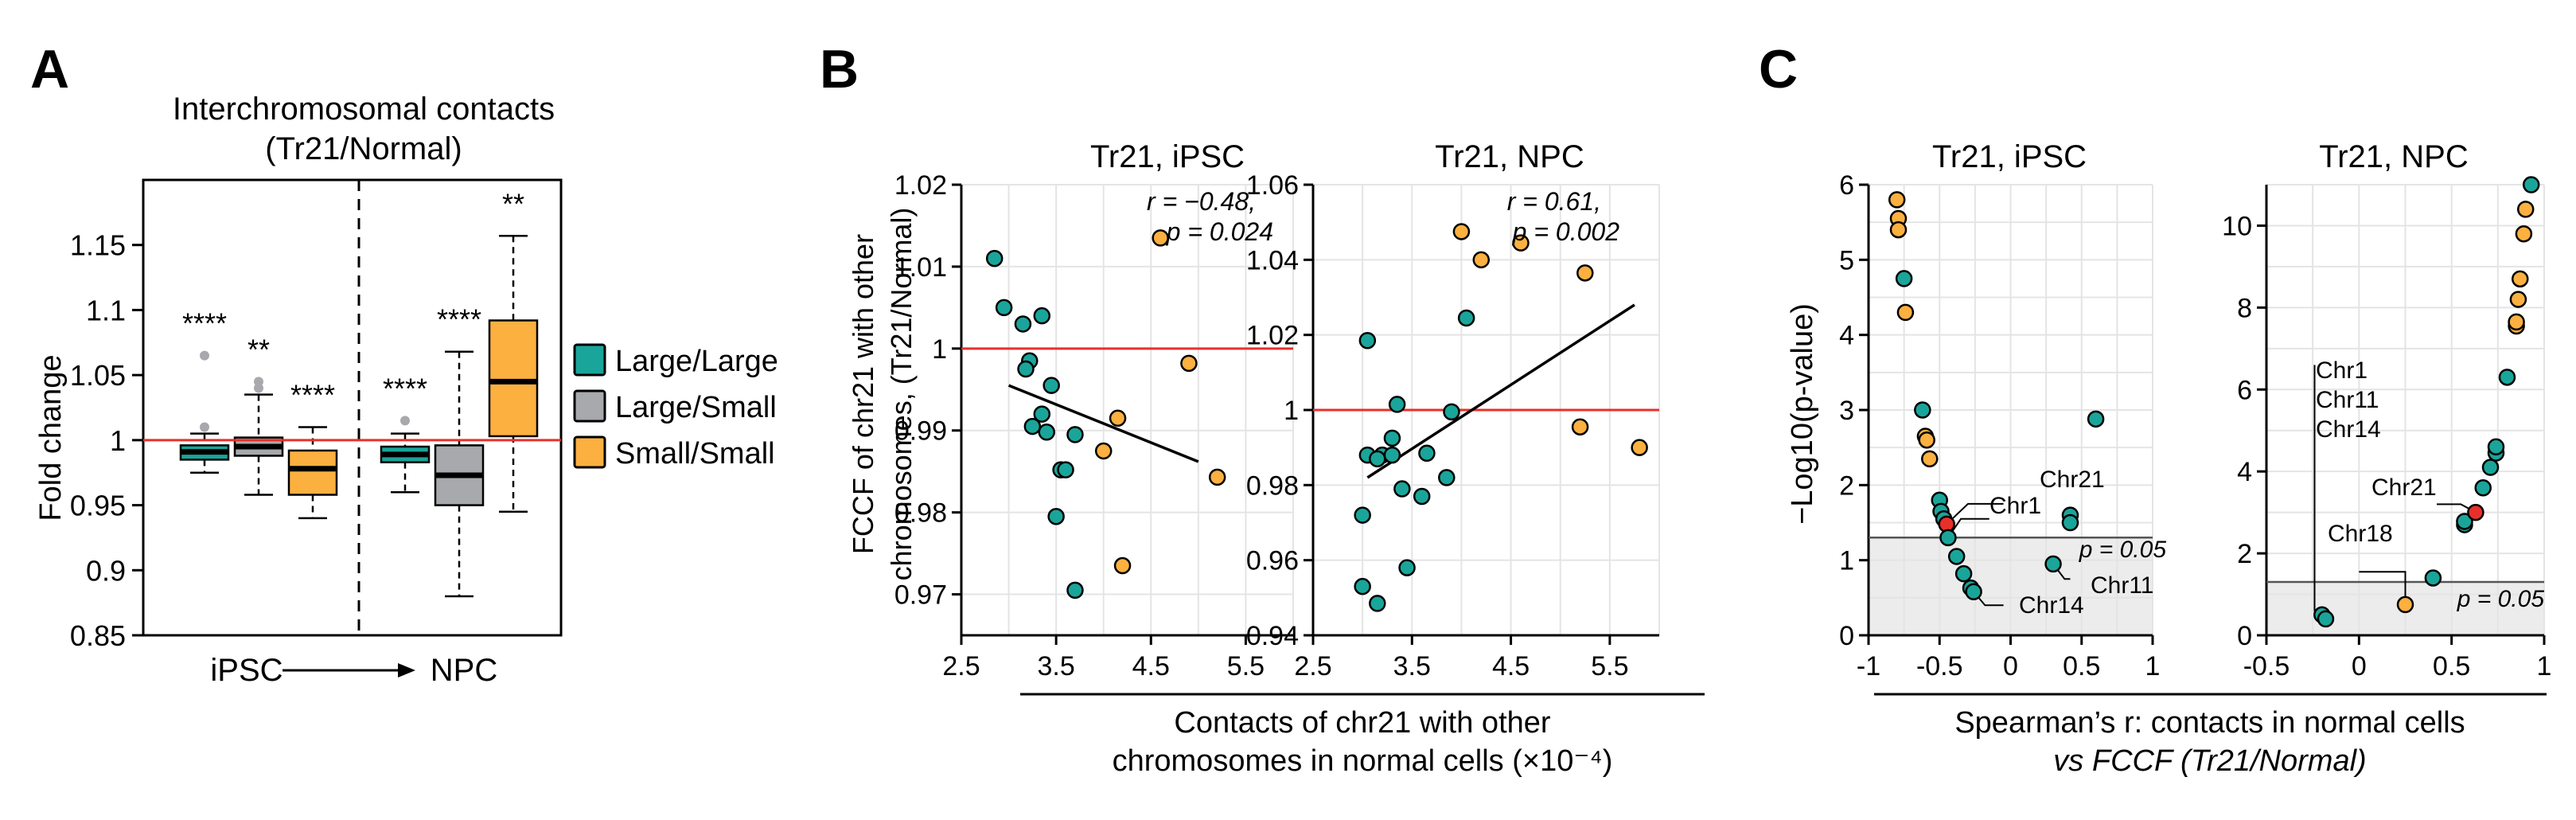  I want to click on panel-b2-title: Tr21, NPC, so click(1509, 156).